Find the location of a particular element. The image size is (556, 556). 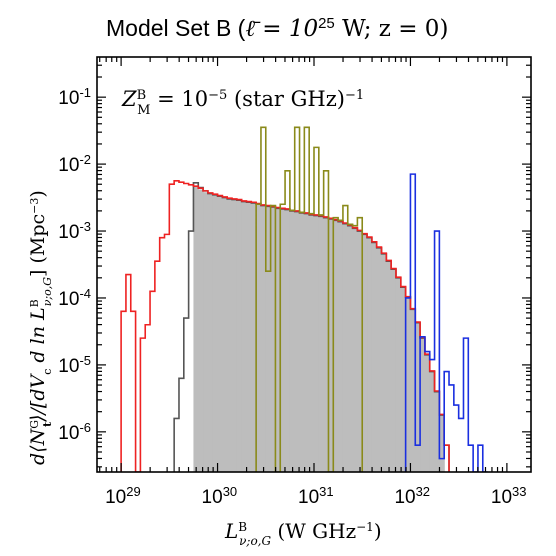

x-tick-label-2: 1031 is located at coordinates (316, 496).